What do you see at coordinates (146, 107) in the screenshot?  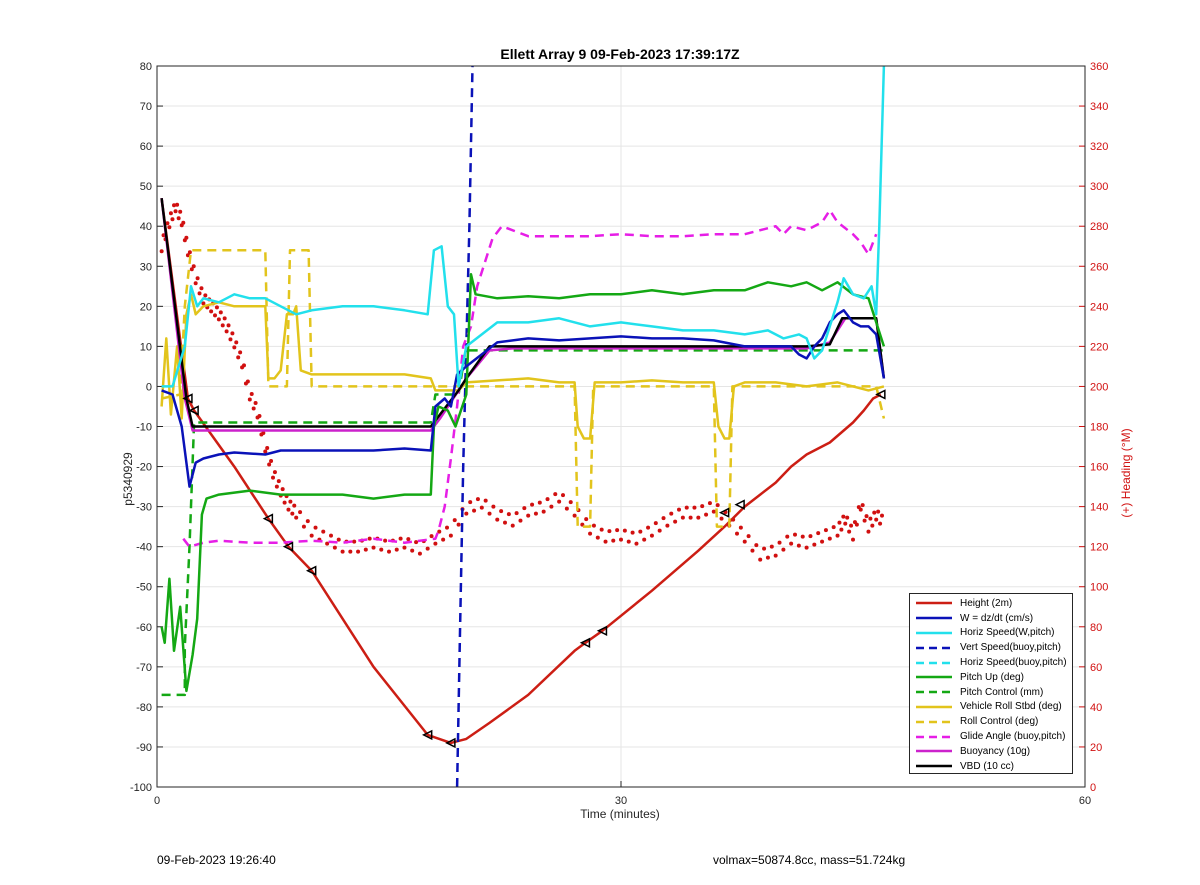 I see `y-left-tick-label: 70` at bounding box center [146, 107].